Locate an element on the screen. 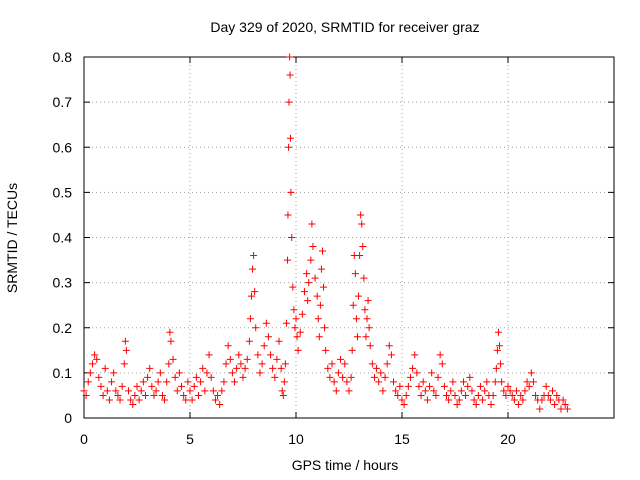 The height and width of the screenshot is (480, 640). y-tick-label: 0.5 is located at coordinates (63, 192).